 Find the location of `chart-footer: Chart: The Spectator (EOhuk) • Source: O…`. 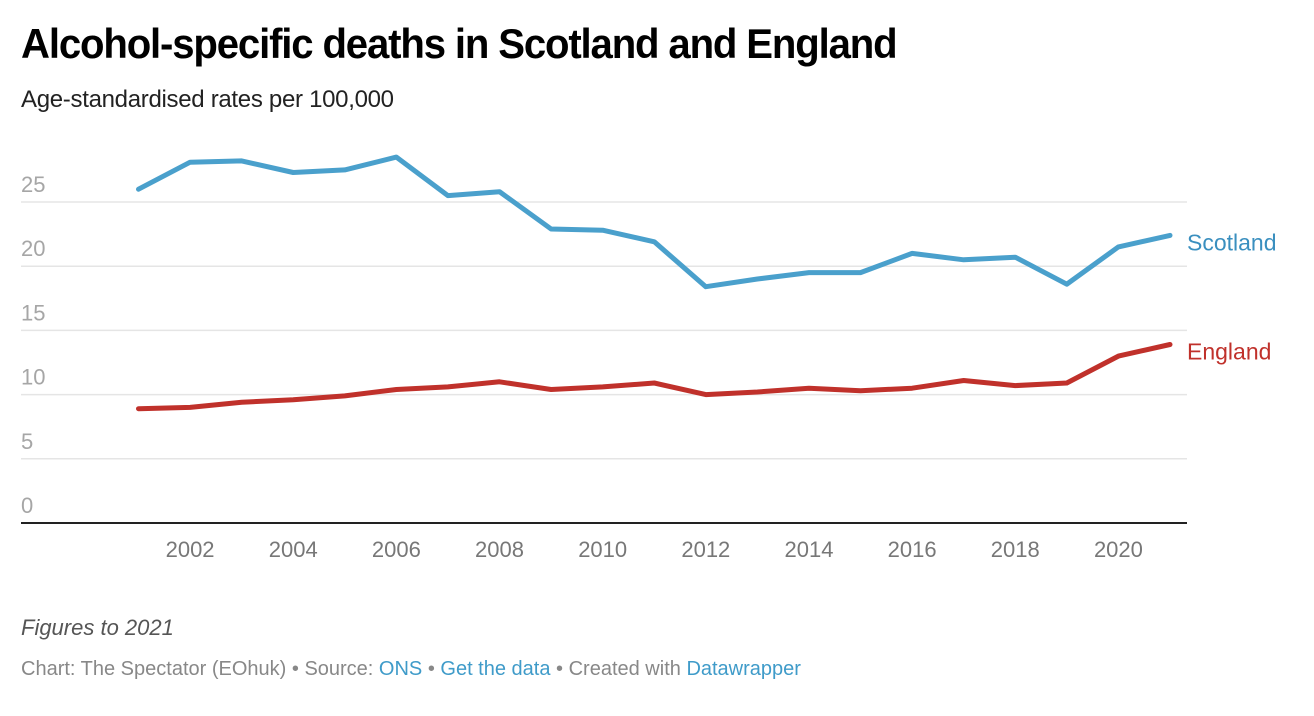

chart-footer: Chart: The Spectator (EOhuk) • Source: O… is located at coordinates (411, 669).